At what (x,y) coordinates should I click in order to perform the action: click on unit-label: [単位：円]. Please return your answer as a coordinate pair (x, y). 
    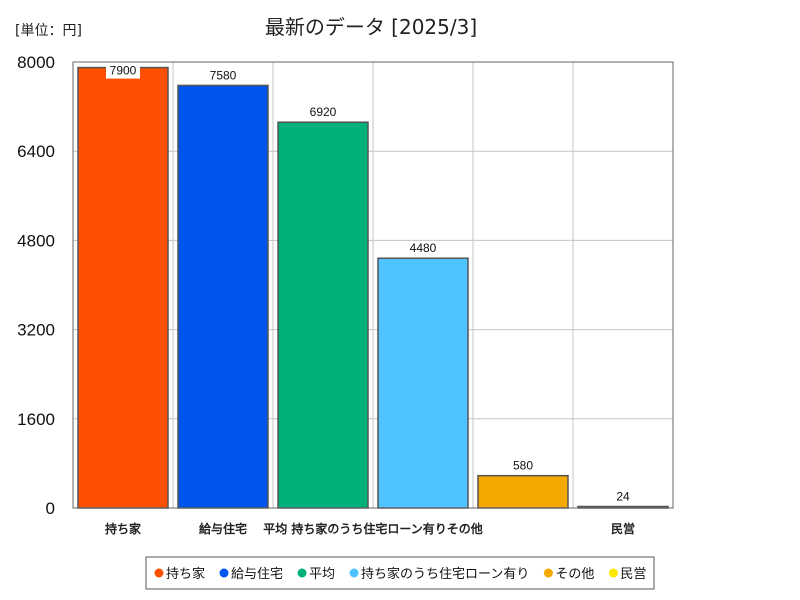
    Looking at the image, I should click on (48, 31).